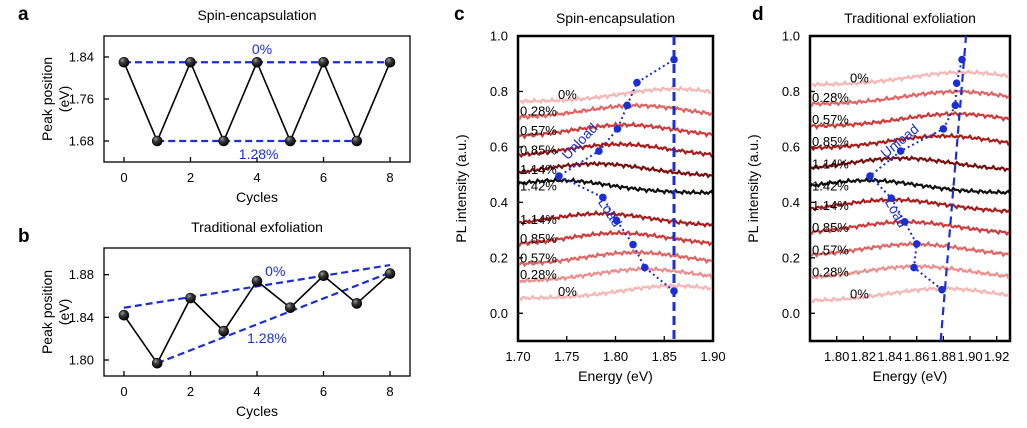 The height and width of the screenshot is (428, 1027). Describe the element at coordinates (81, 99) in the screenshot. I see `y-tick-label: 1.76` at that location.